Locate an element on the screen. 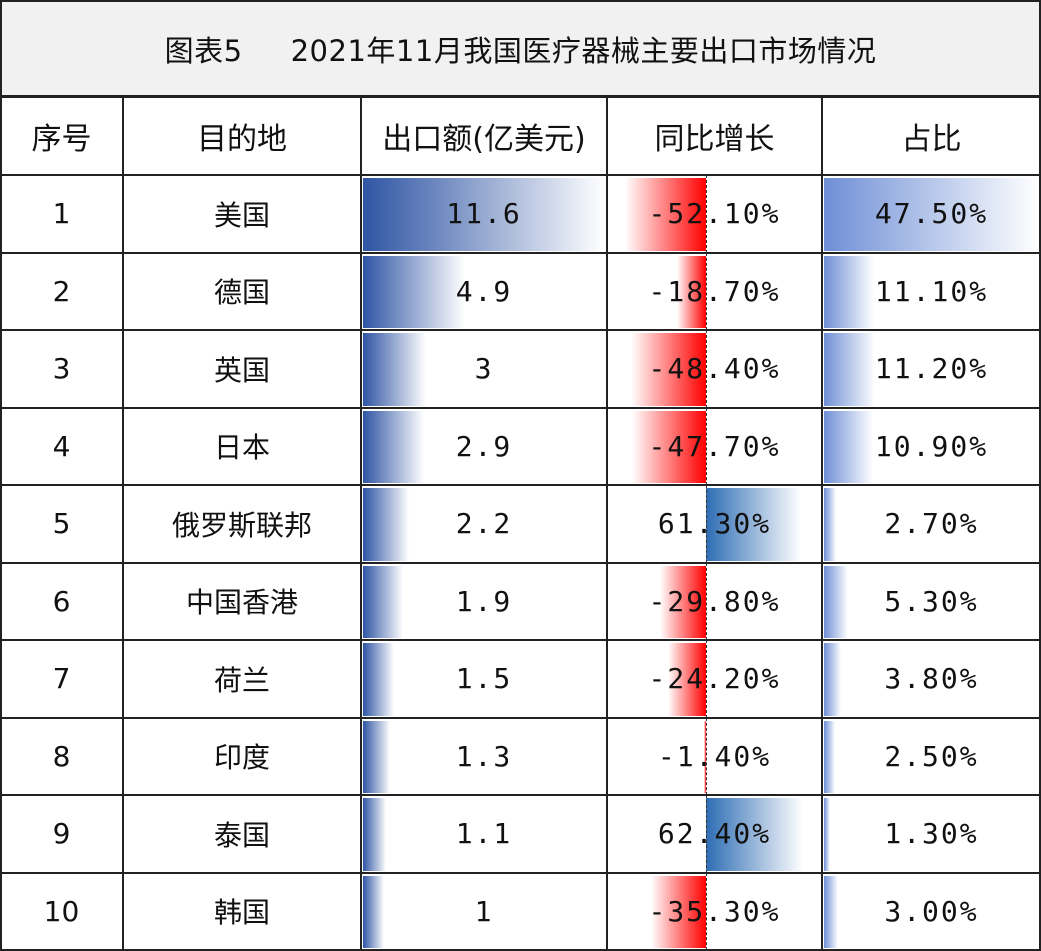  row-index: 1 is located at coordinates (61, 214).